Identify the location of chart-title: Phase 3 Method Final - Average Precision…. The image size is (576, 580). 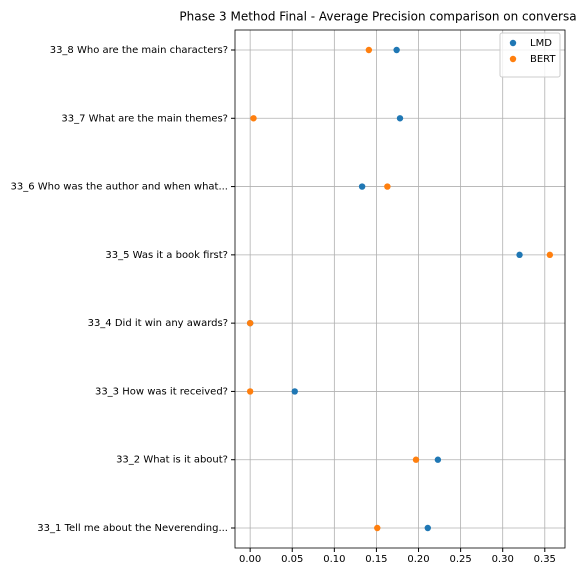
(377, 17).